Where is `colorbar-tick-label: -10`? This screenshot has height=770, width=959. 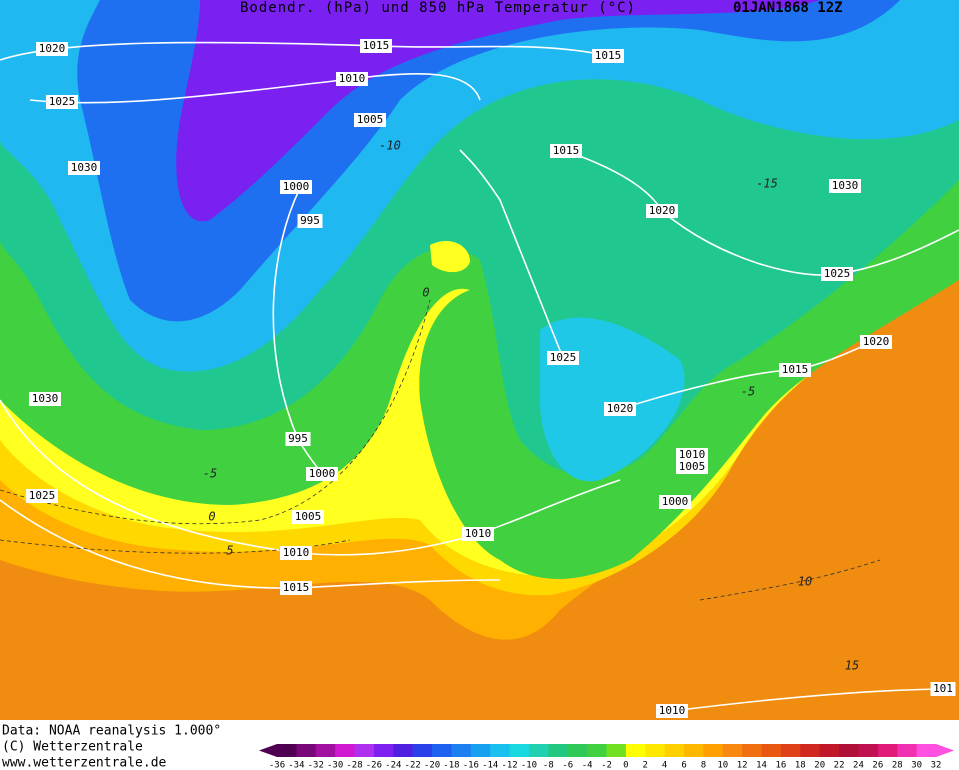 colorbar-tick-label: -10 is located at coordinates (529, 765).